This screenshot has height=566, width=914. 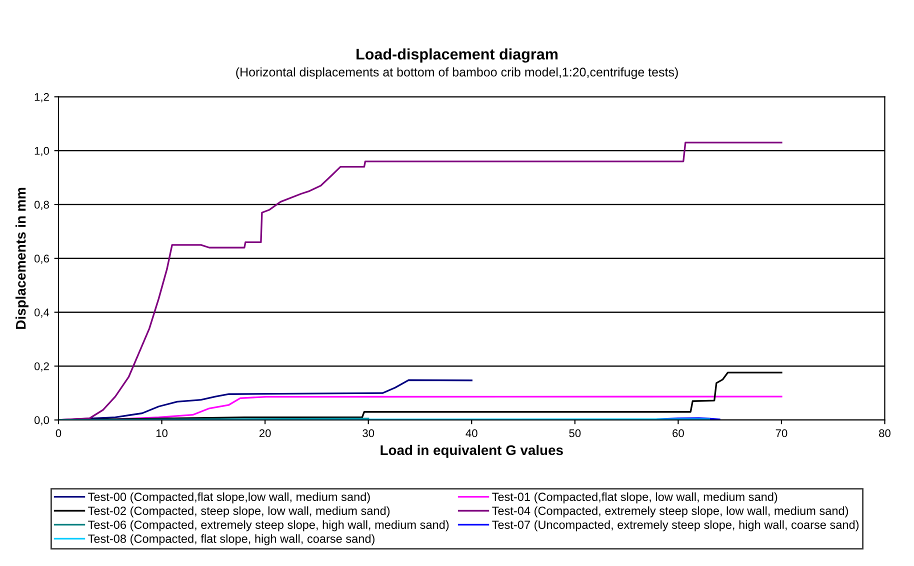 What do you see at coordinates (42, 421) in the screenshot?
I see `y-tick-label: 0,0` at bounding box center [42, 421].